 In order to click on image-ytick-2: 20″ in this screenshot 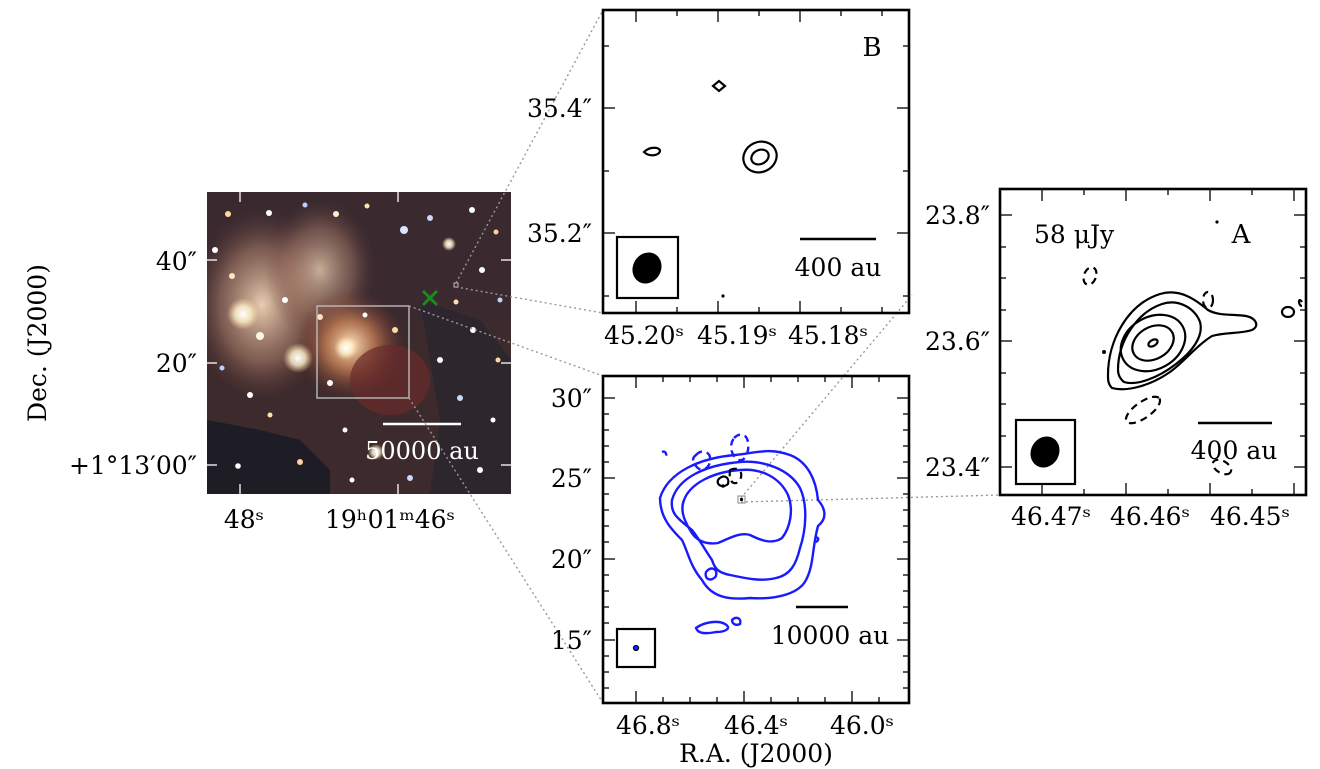, I will do `click(176, 363)`.